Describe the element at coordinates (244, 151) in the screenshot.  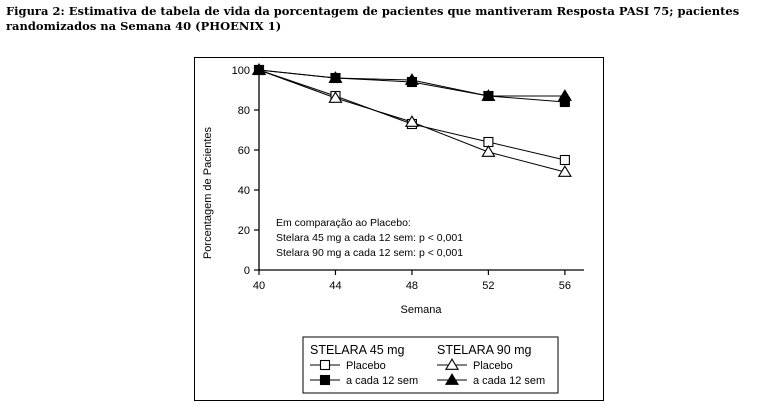
I see `y-tick-label-60: 60` at that location.